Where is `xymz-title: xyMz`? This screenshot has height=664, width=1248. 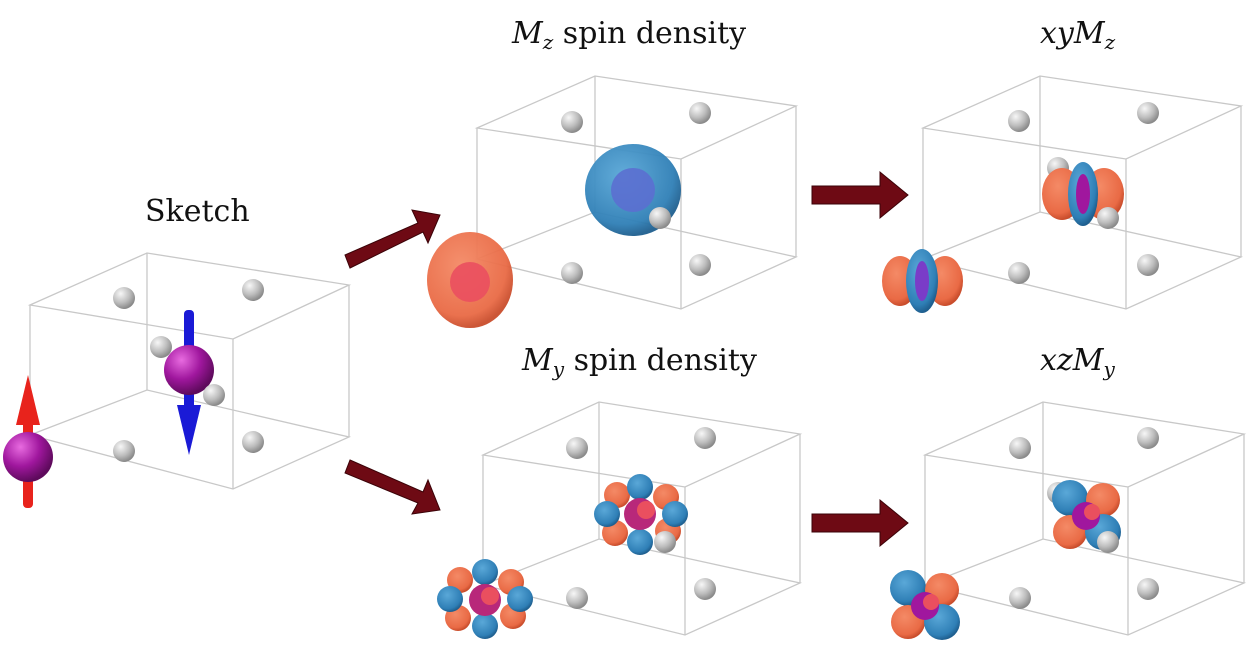 xymz-title: xyMz is located at coordinates (1077, 35).